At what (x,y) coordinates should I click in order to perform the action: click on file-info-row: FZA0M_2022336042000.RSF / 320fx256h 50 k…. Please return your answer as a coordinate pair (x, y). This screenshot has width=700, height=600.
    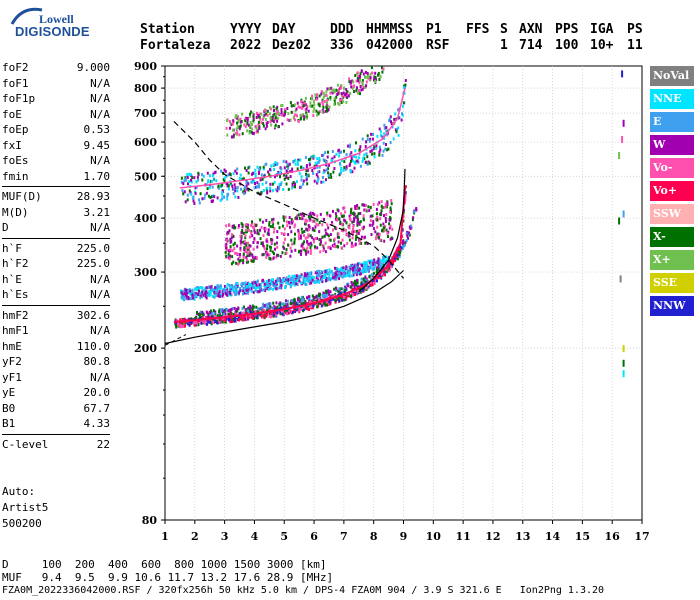
    Looking at the image, I should click on (303, 590).